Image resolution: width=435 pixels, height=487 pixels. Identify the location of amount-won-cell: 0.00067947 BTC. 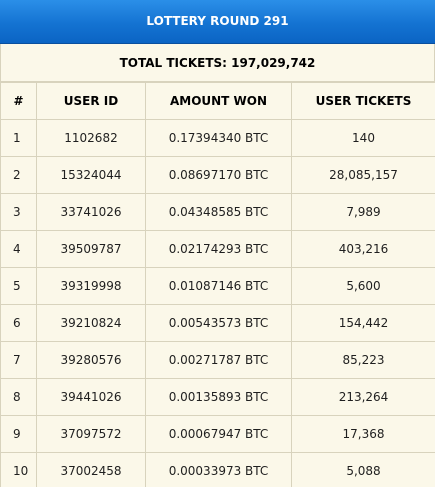
(218, 434).